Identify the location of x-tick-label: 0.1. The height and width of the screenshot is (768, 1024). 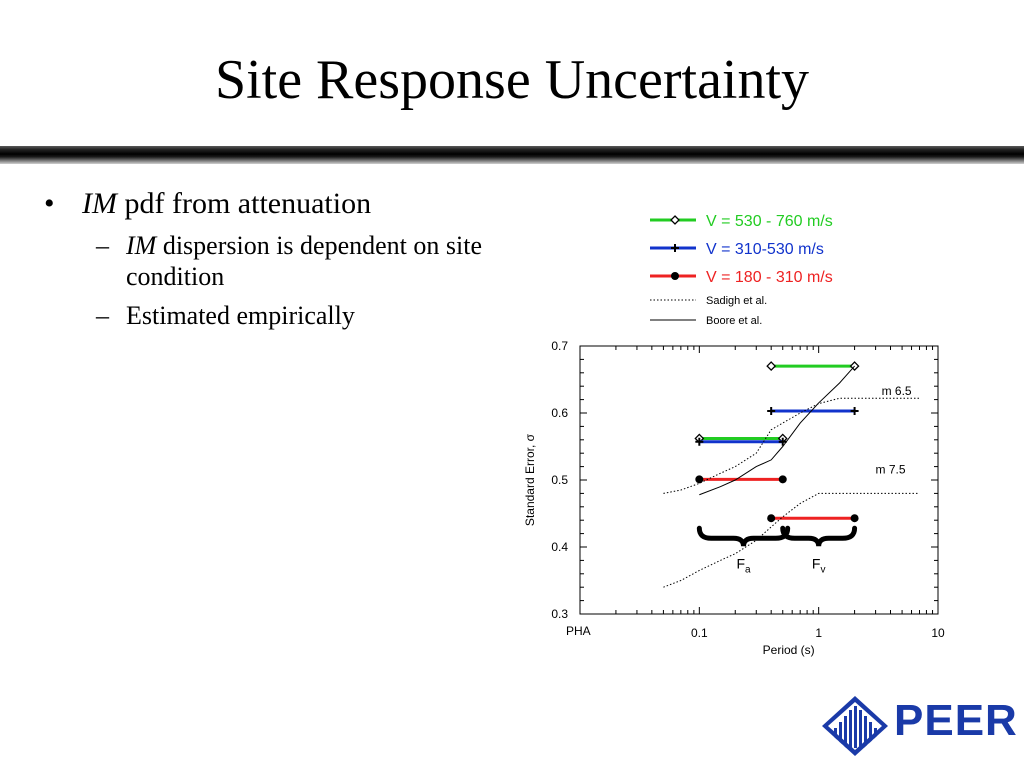
(699, 633).